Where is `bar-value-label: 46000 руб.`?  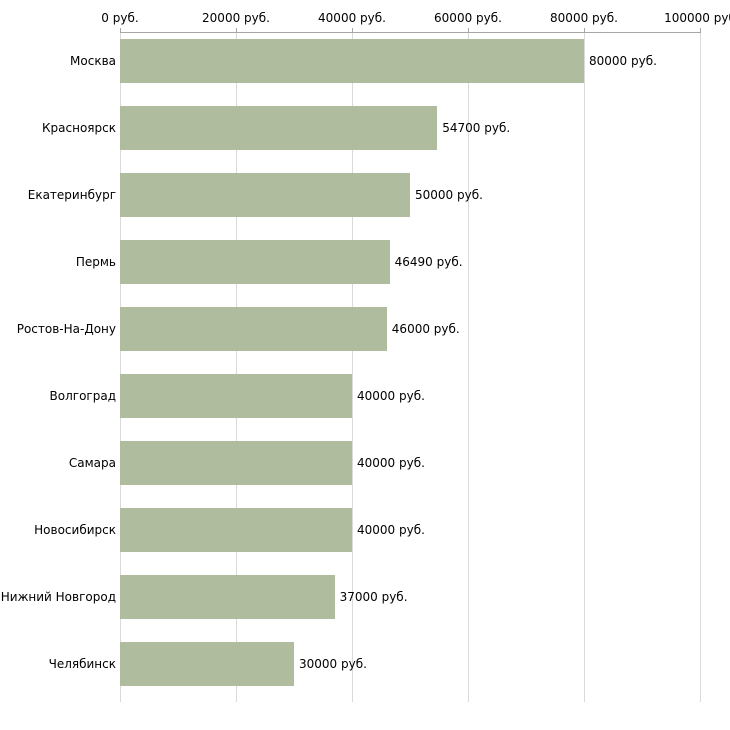
bar-value-label: 46000 руб. is located at coordinates (425, 329).